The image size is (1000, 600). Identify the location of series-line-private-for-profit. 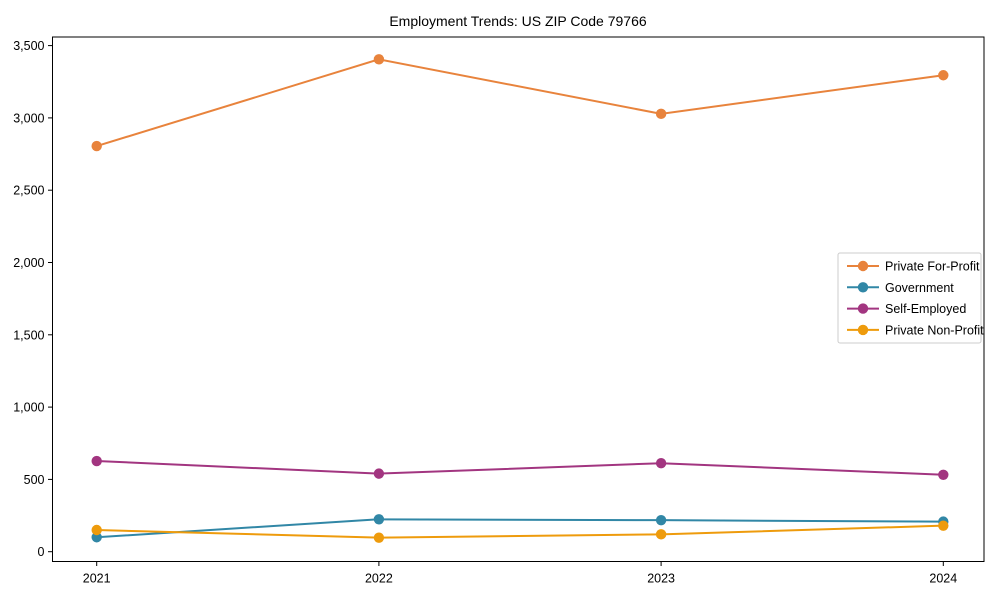
(520, 103).